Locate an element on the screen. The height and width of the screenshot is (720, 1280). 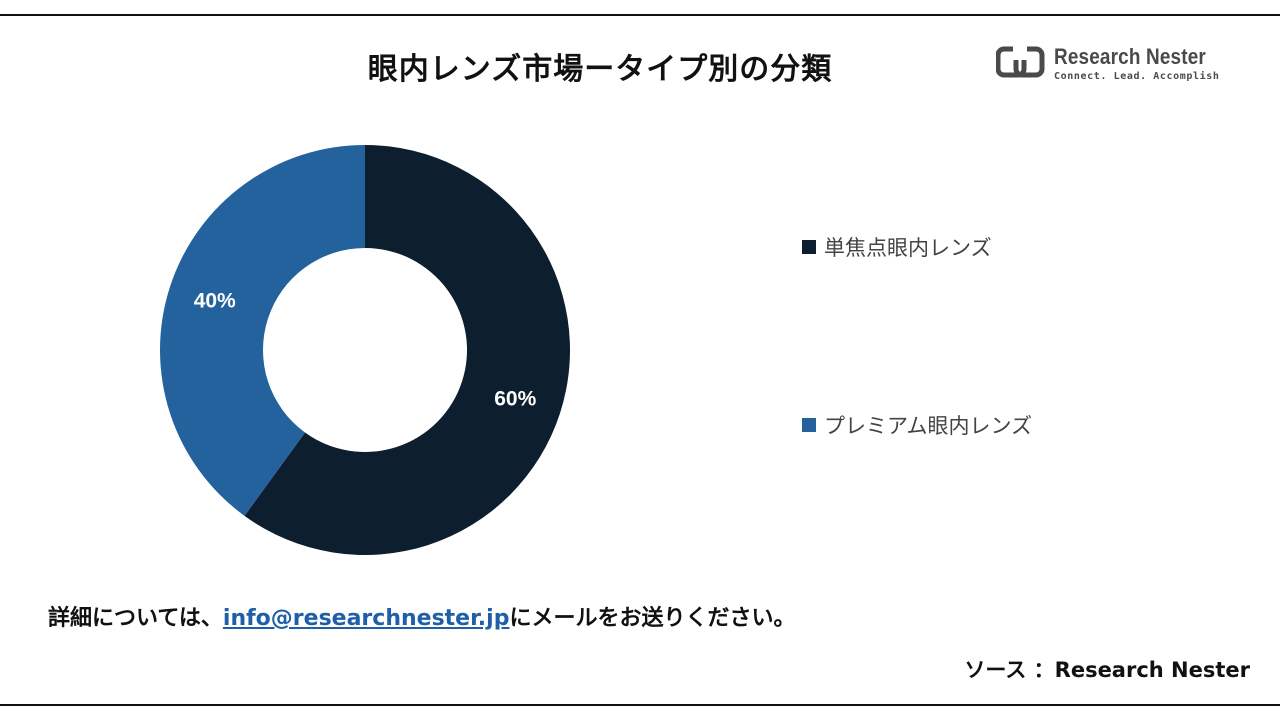
contact-suffix: にメールをお送りください。 is located at coordinates (652, 618).